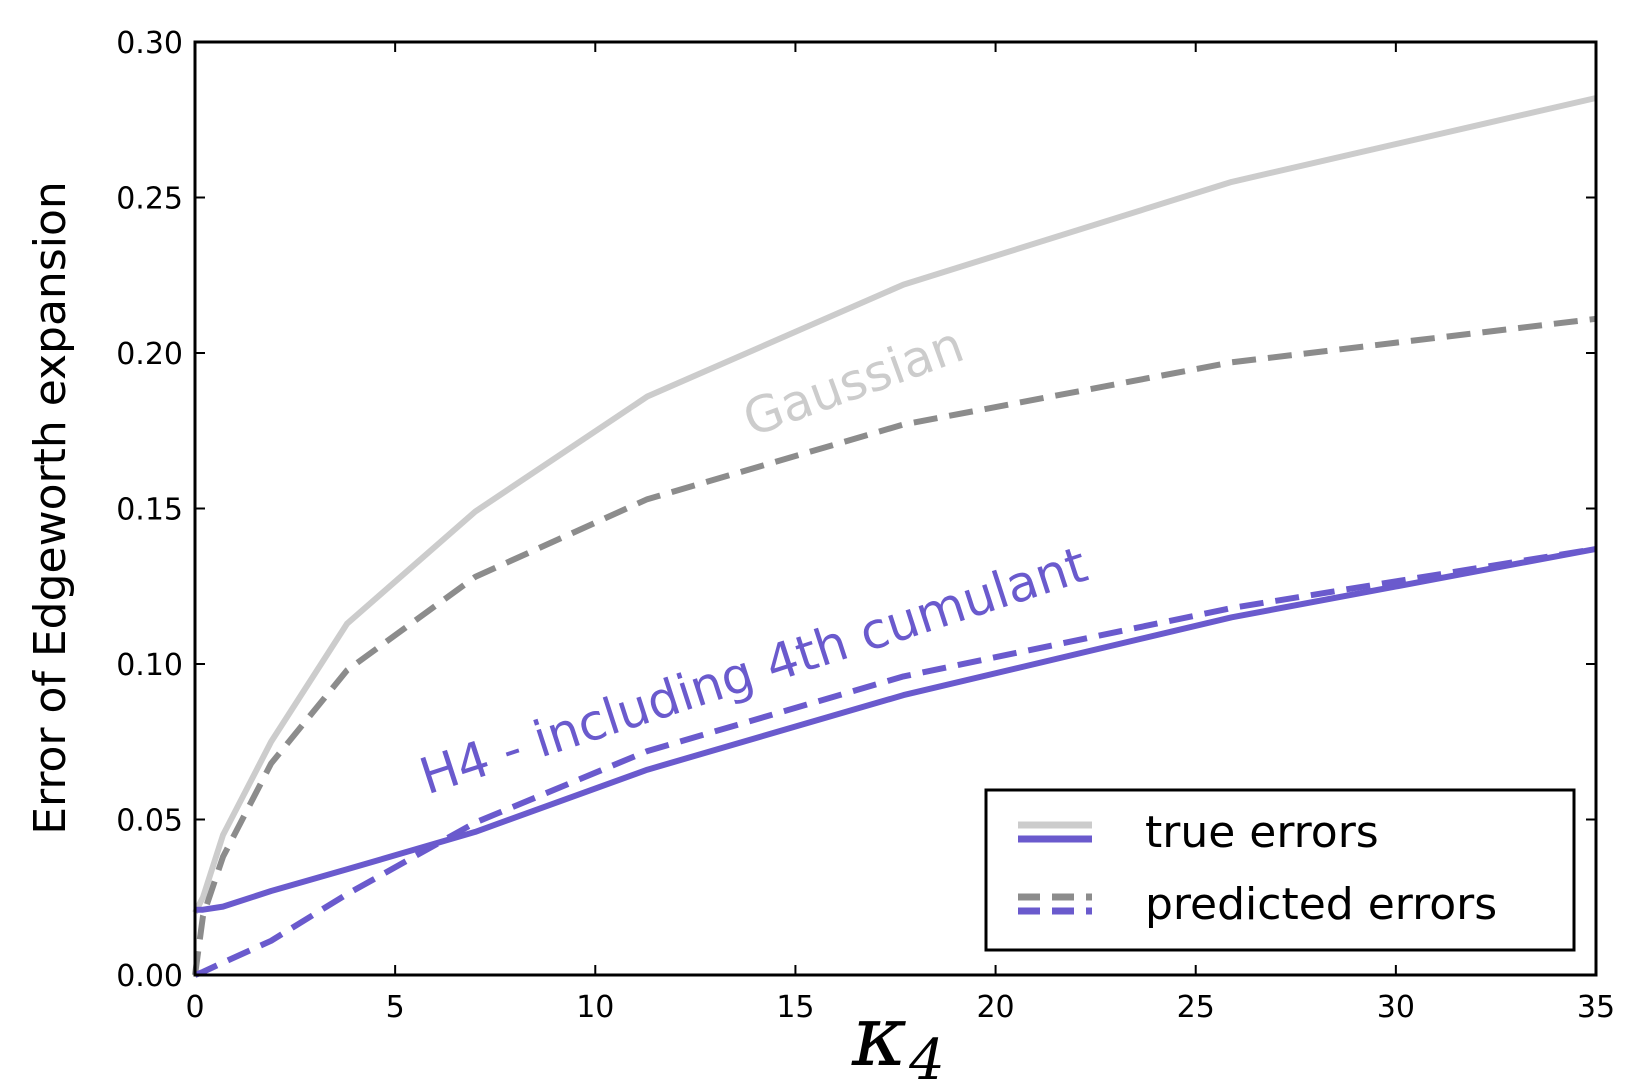 Image resolution: width=1634 pixels, height=1088 pixels. Describe the element at coordinates (1257, 868) in the screenshot. I see `legend-entries: true errors predicted errors` at that location.